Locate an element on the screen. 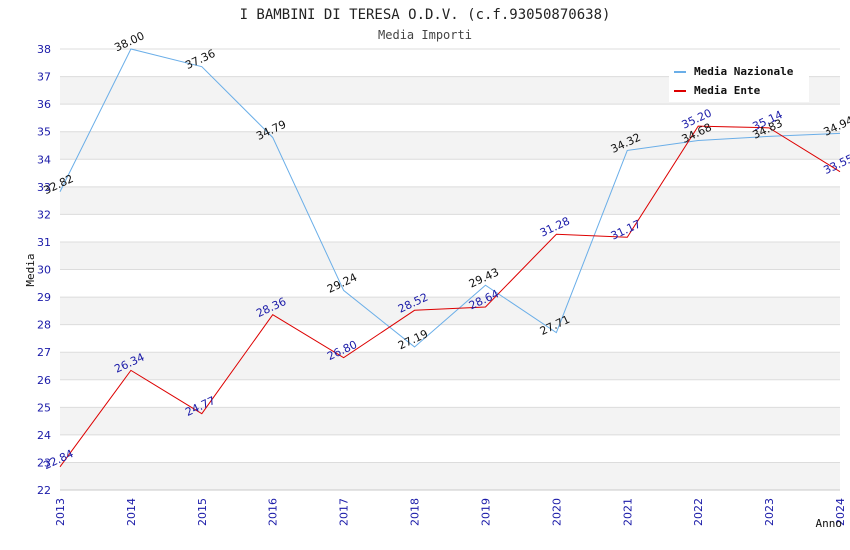 This screenshot has width=850, height=550. y-tick-label: 29 is located at coordinates (44, 297).